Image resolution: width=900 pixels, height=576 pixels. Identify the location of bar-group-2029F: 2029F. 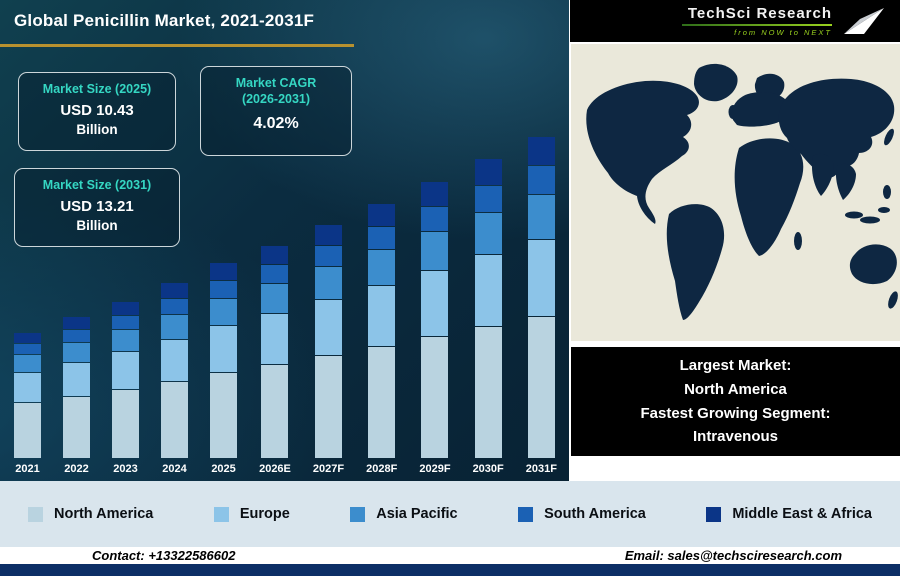
(435, 328).